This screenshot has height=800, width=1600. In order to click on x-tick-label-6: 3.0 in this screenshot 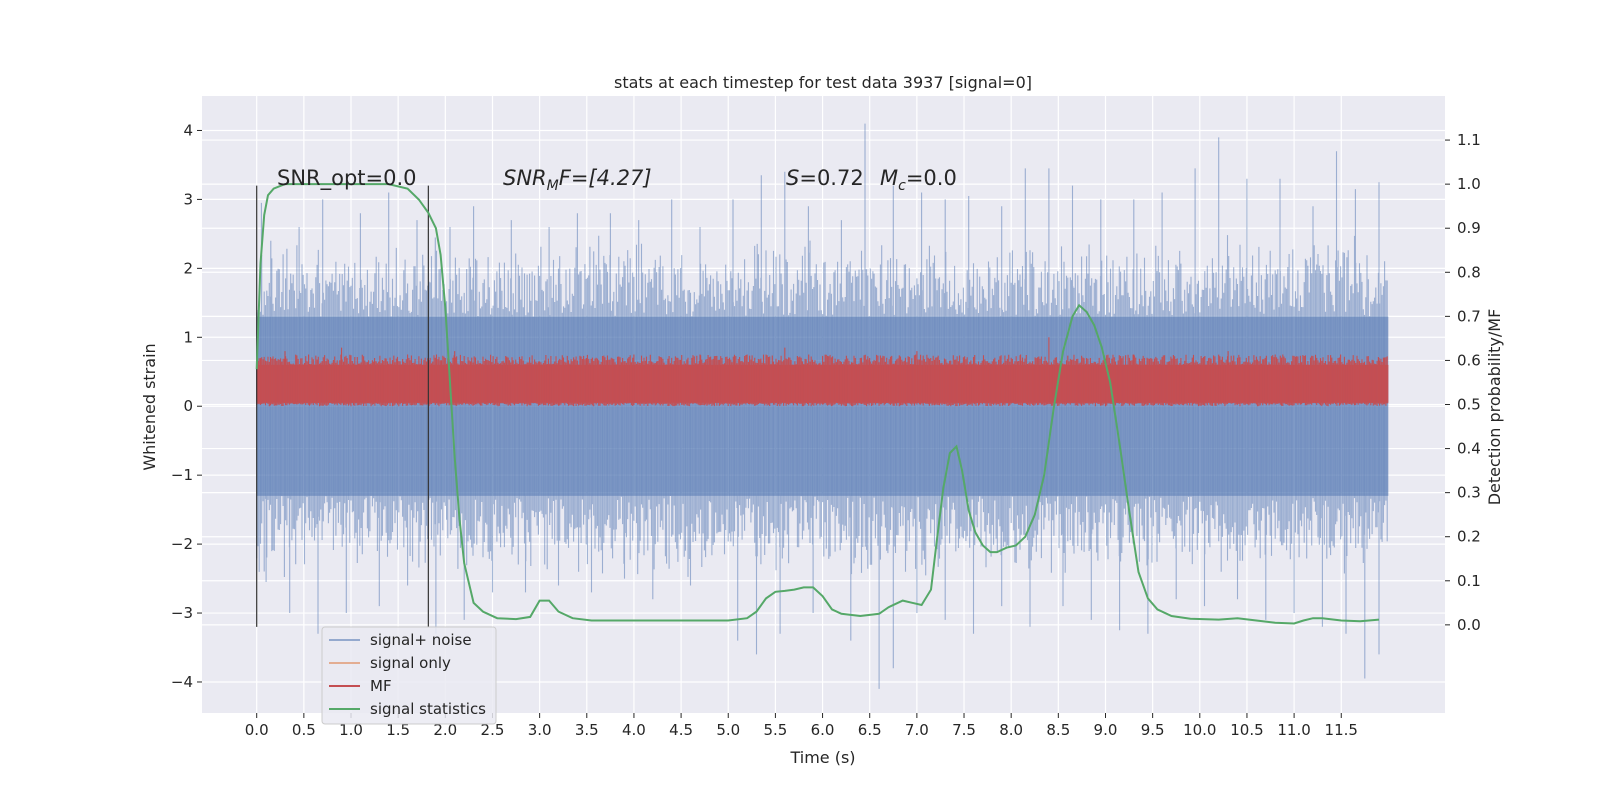, I will do `click(540, 730)`.